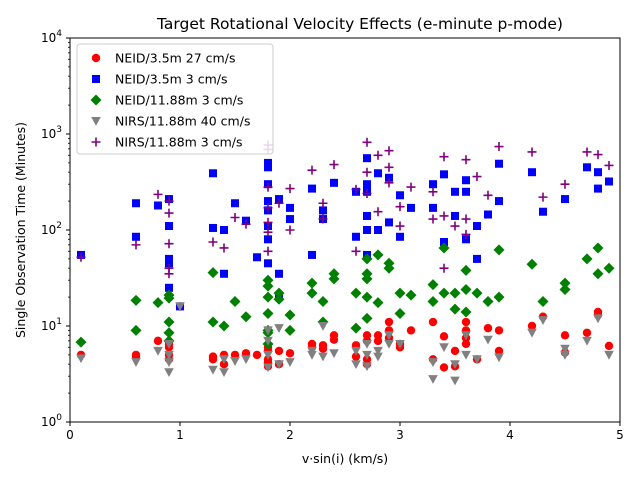 This screenshot has width=640, height=480. Describe the element at coordinates (345, 458) in the screenshot. I see `x-axis-label: v·sin(i) (km/s)` at that location.